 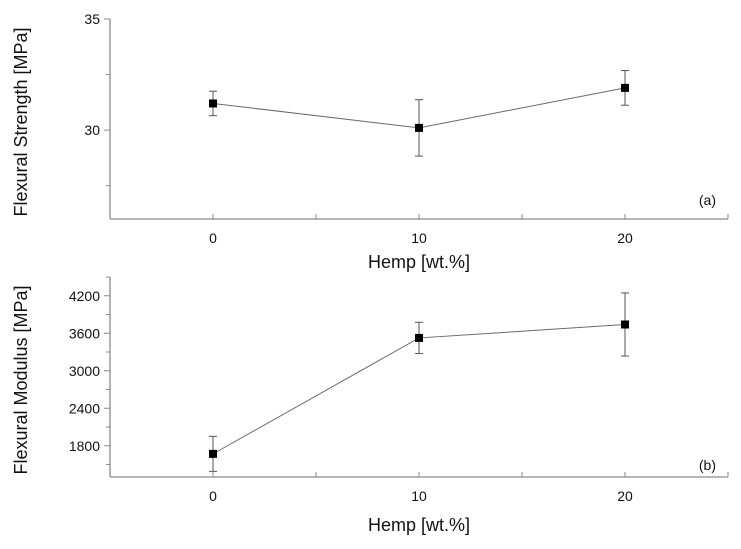 I want to click on y-tick-label: 30, so click(x=92, y=130).